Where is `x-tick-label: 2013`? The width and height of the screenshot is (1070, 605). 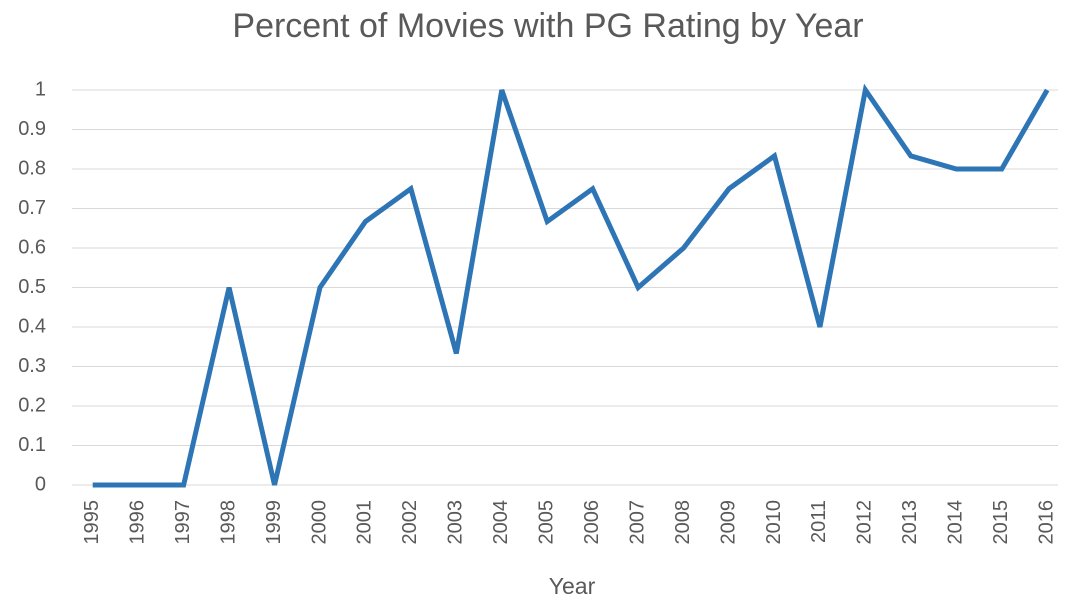 x-tick-label: 2013 is located at coordinates (910, 522).